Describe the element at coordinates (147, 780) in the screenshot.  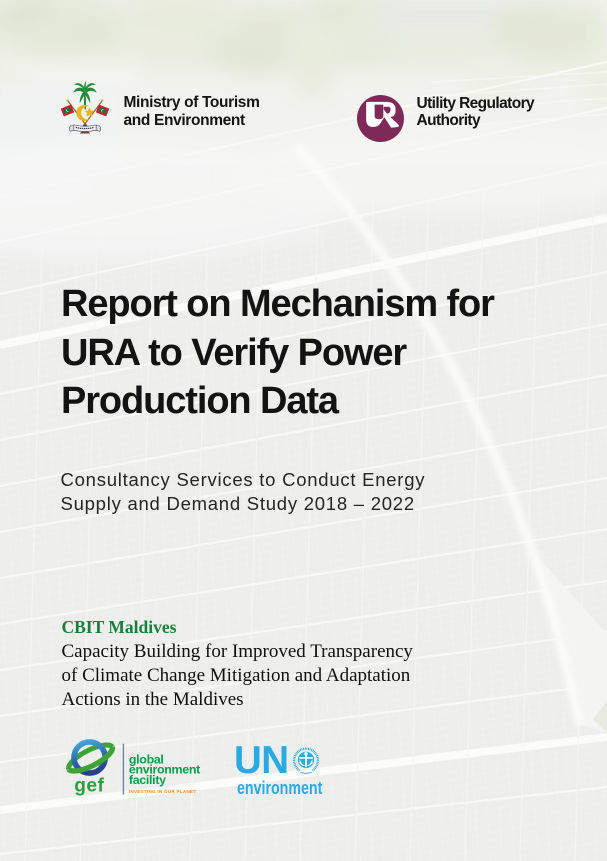
I see `svg-text: facility` at that location.